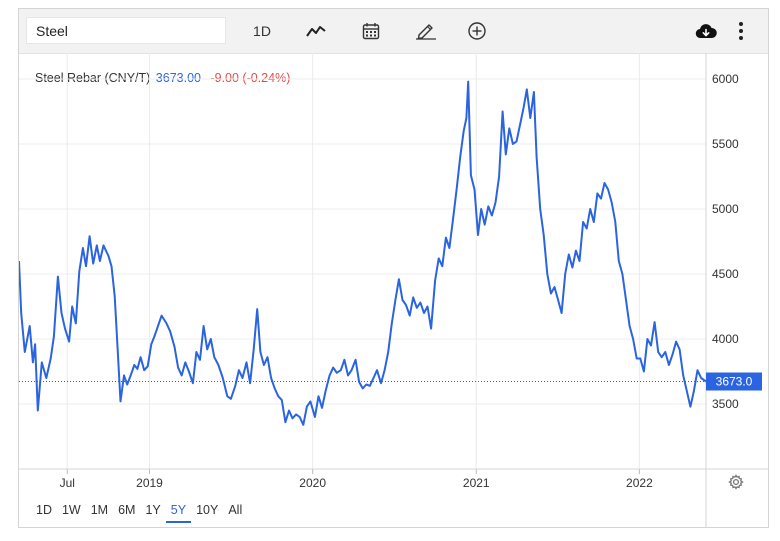 This screenshot has height=541, width=780. I want to click on more-vertical-icon, so click(741, 31).